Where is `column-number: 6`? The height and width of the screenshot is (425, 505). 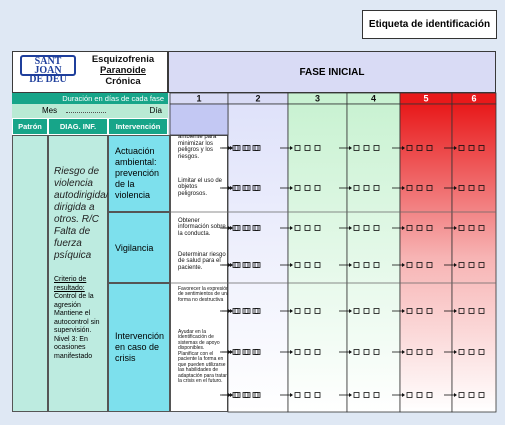 column-number: 6 is located at coordinates (473, 99).